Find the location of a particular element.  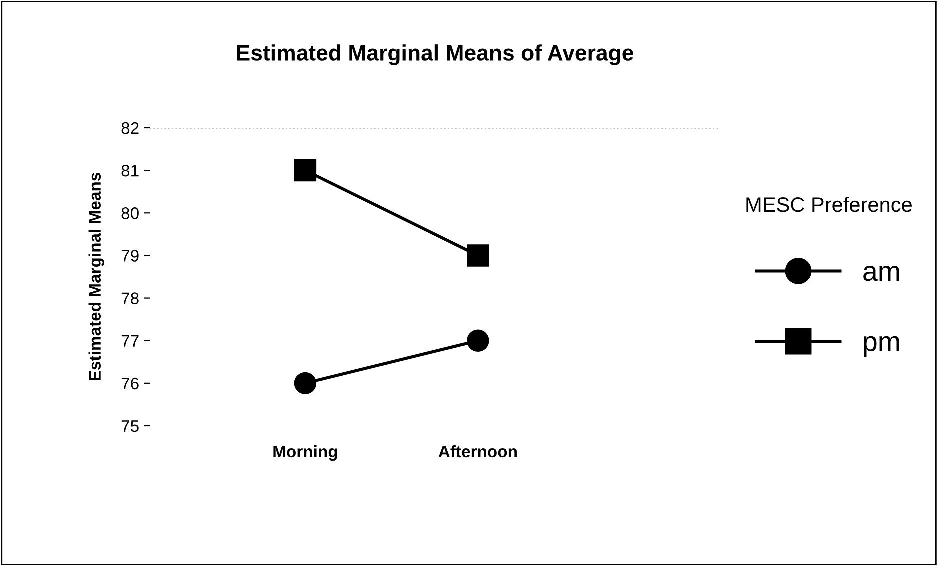

y-tick-label: 78 is located at coordinates (130, 298).